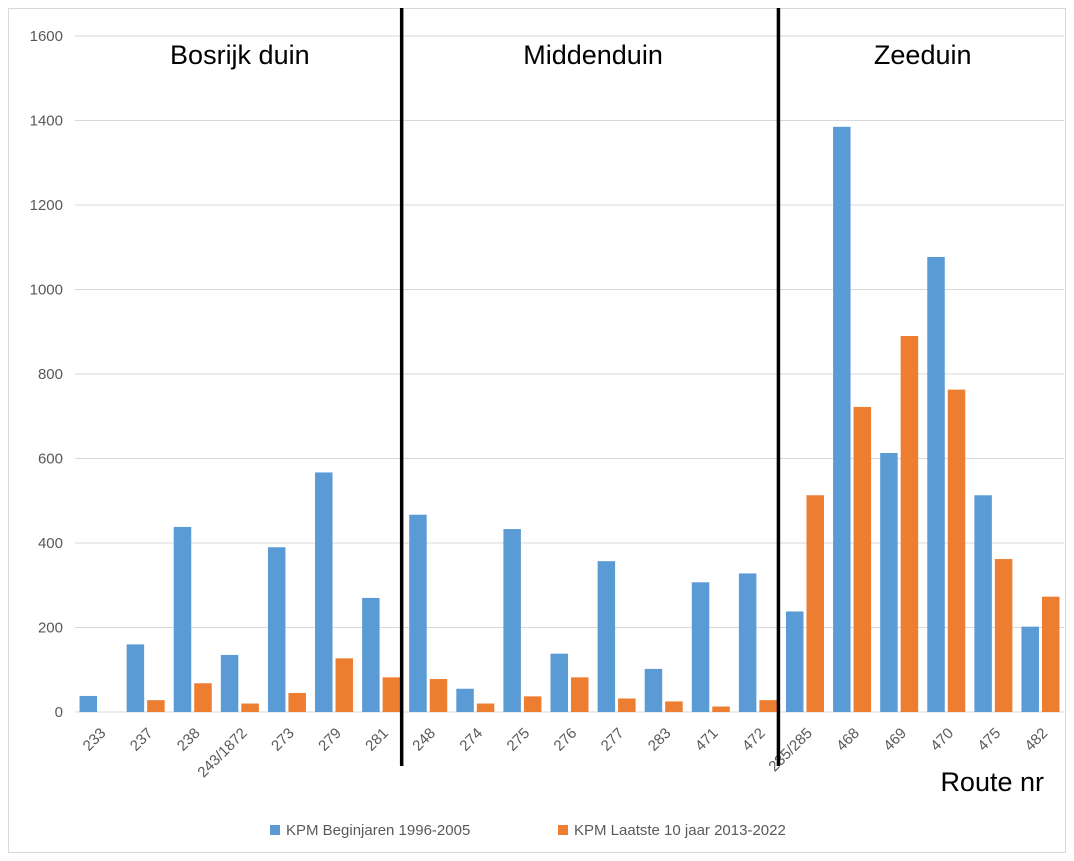 The height and width of the screenshot is (861, 1074). I want to click on x-tick-label: 472, so click(754, 740).